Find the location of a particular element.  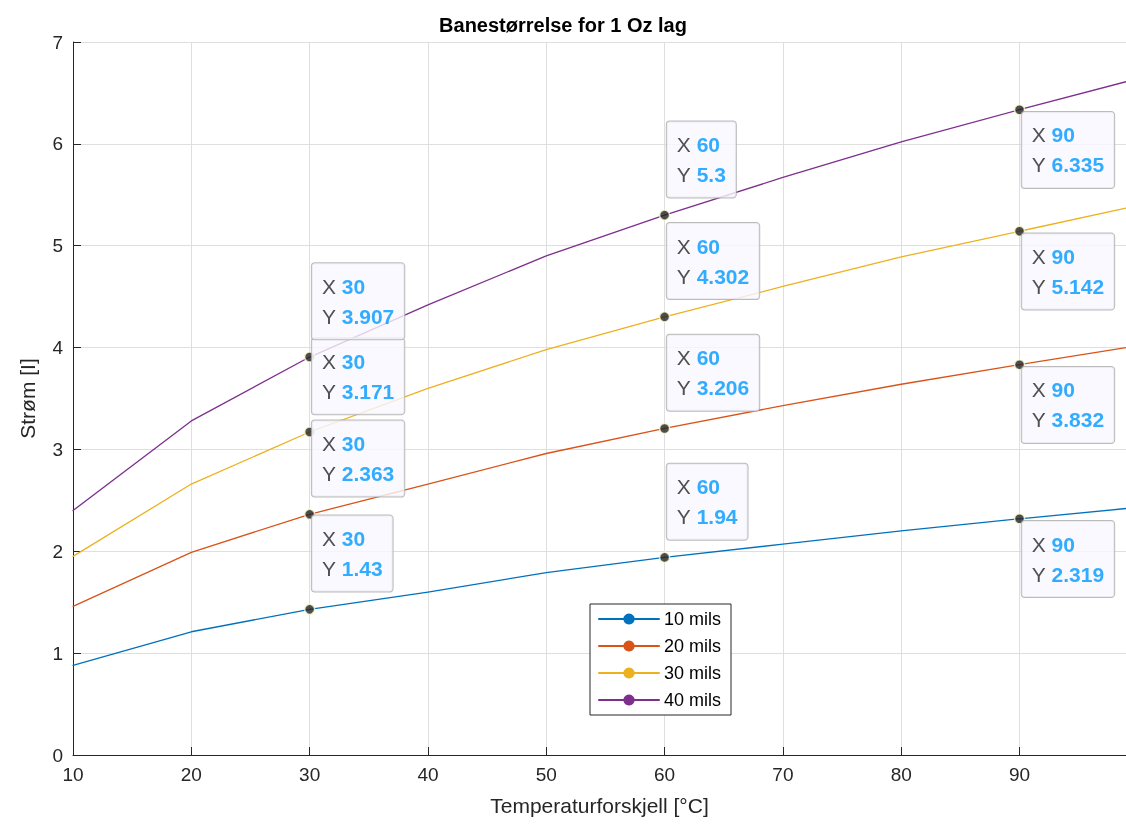

x-axis-title: Temperaturforskjell [°C] is located at coordinates (599, 805).